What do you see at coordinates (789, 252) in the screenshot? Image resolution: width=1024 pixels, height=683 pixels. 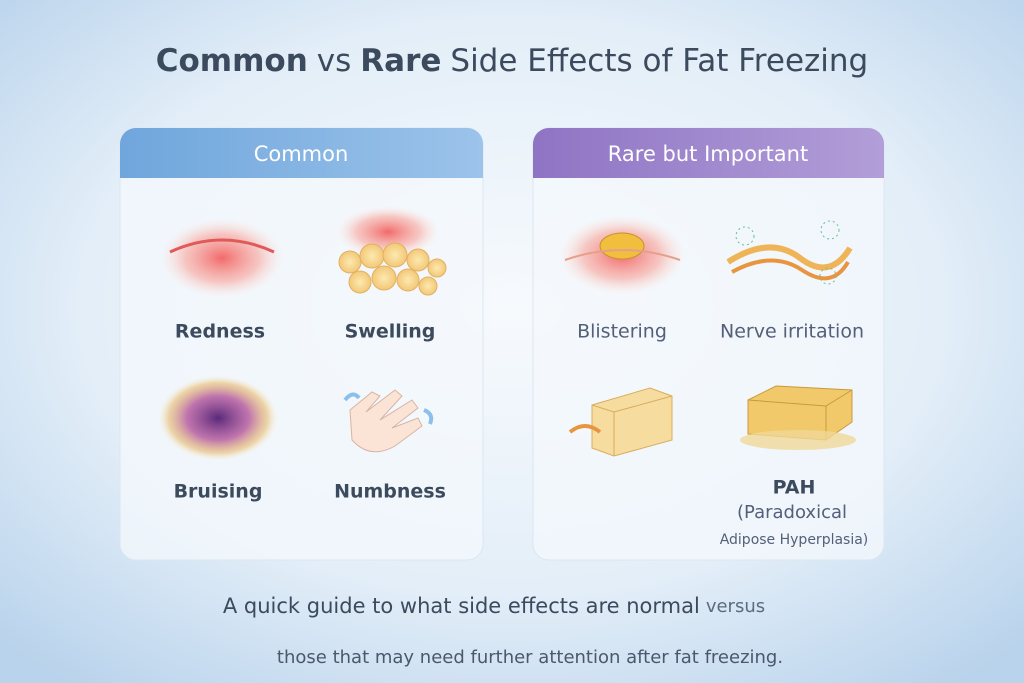 I see `nerve-illustration` at bounding box center [789, 252].